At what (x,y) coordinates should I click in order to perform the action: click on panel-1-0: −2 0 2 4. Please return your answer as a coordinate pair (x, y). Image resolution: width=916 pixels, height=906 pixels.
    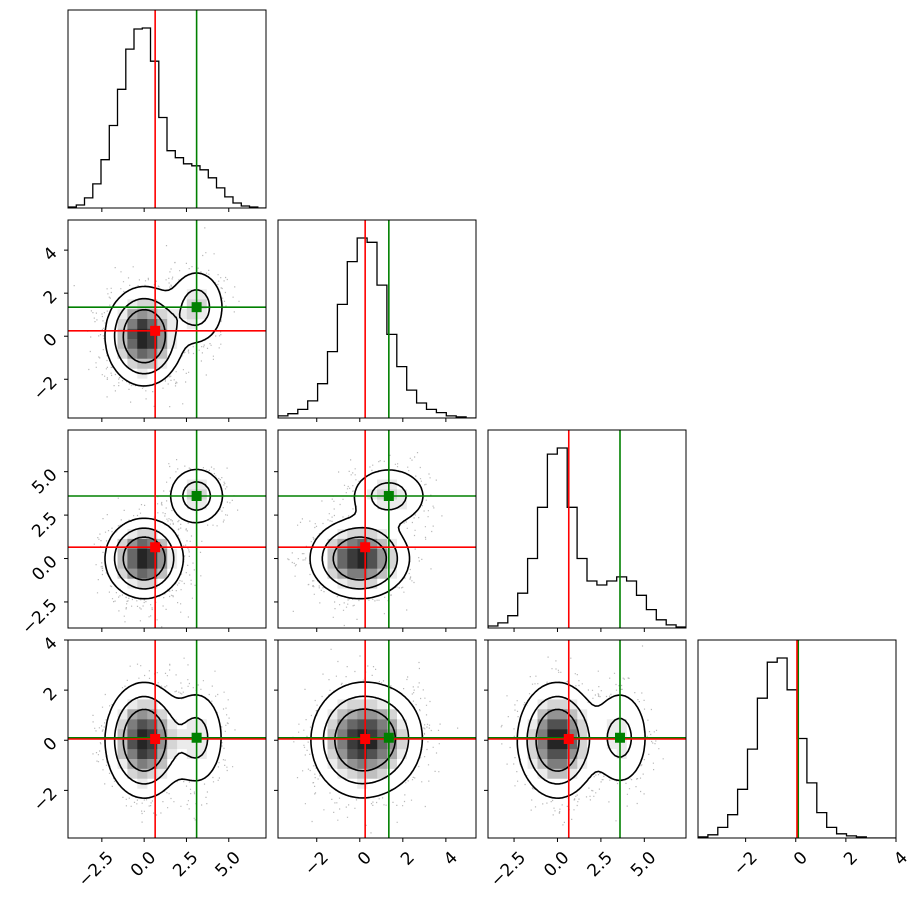
    Looking at the image, I should click on (148, 320).